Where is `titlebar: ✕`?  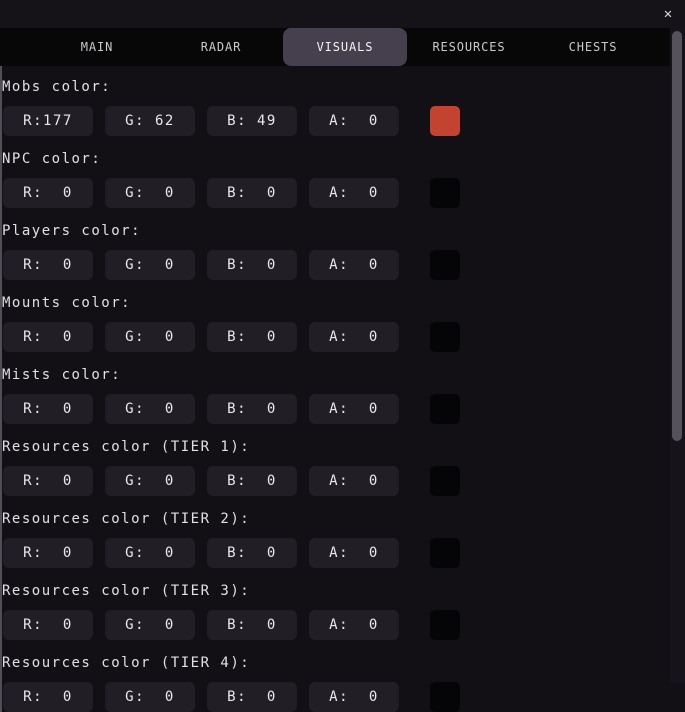
titlebar: ✕ is located at coordinates (342, 14).